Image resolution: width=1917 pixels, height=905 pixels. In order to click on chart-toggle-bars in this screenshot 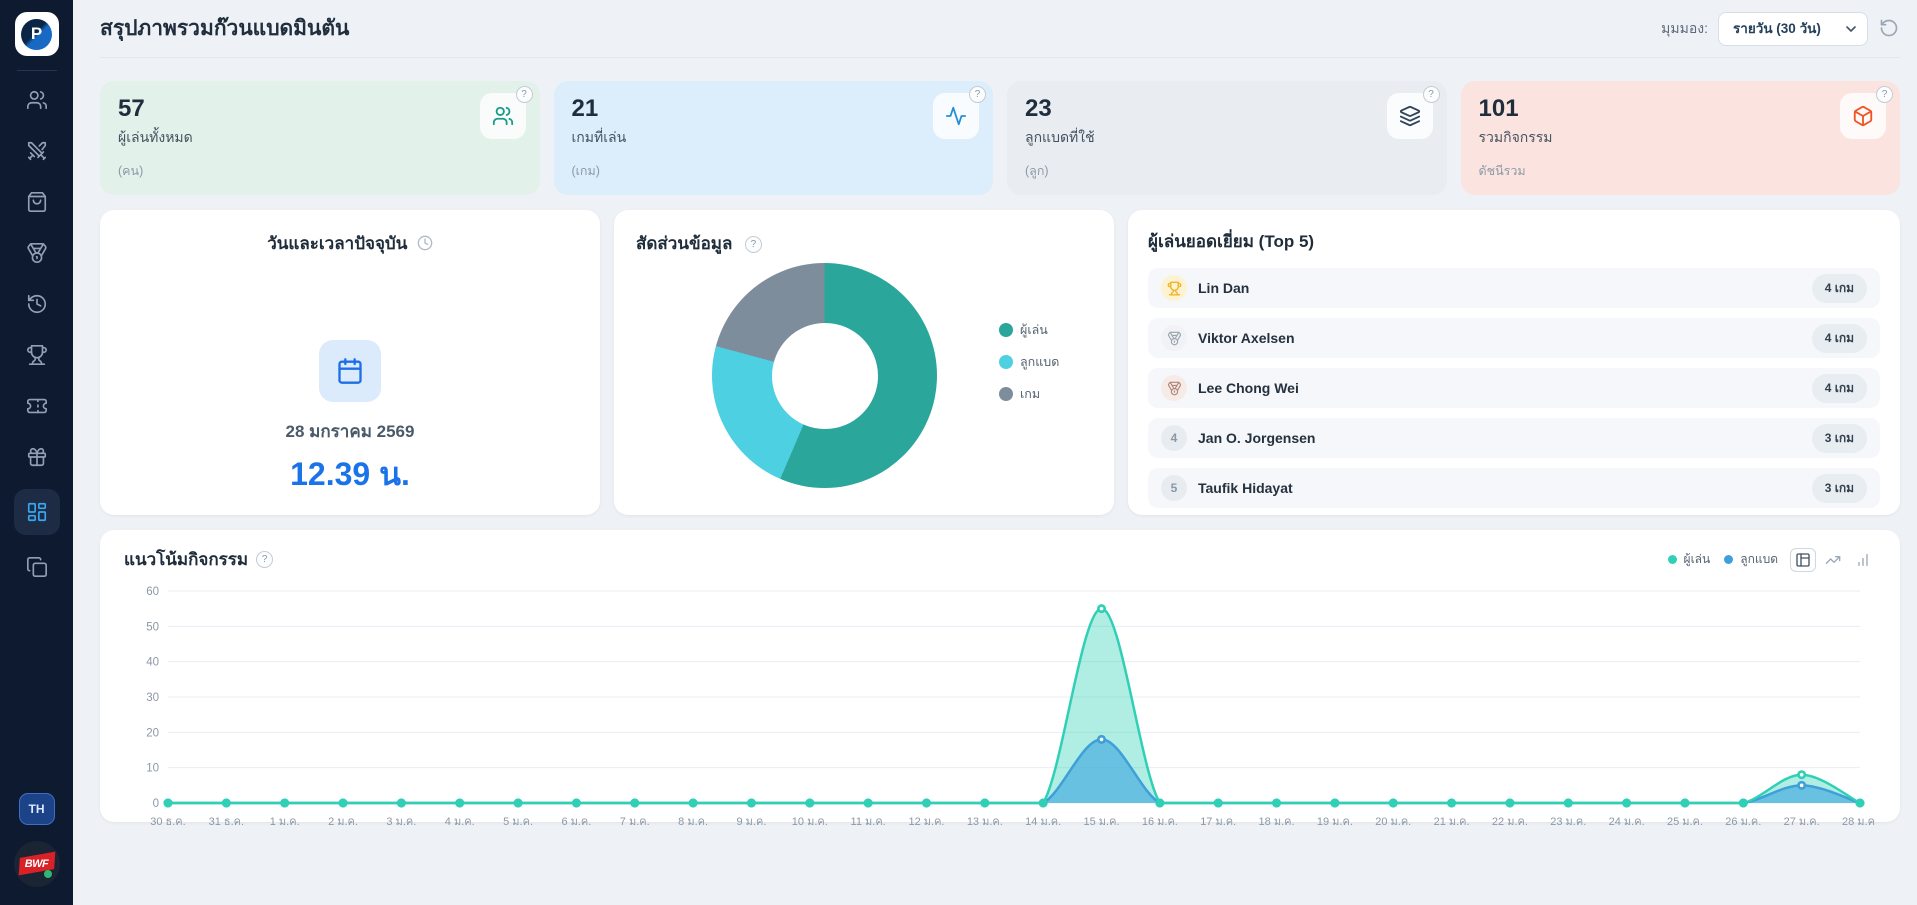, I will do `click(1863, 560)`.